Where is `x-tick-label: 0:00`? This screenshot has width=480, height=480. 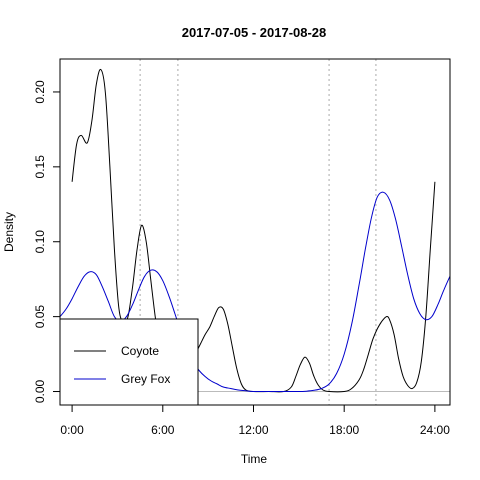
x-tick-label: 0:00 is located at coordinates (72, 430).